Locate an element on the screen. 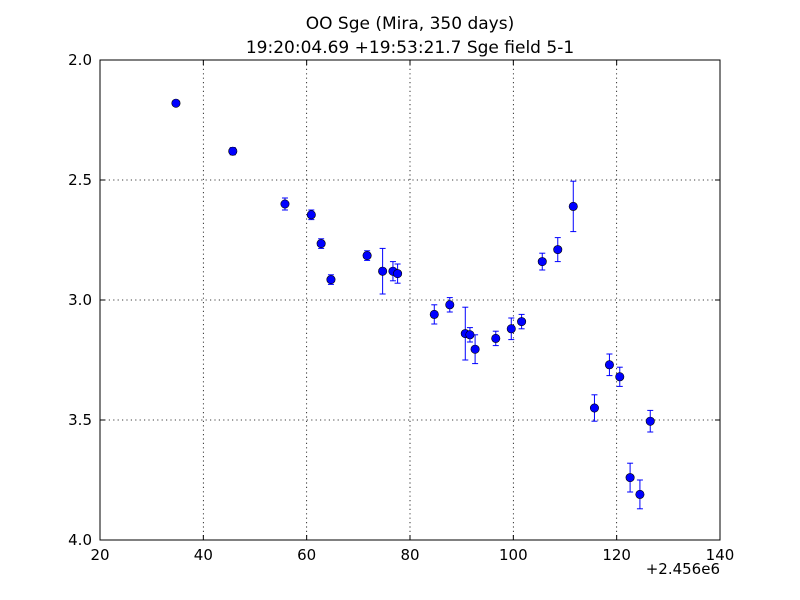 The width and height of the screenshot is (800, 600). x-tick-label: 120 is located at coordinates (616, 555).